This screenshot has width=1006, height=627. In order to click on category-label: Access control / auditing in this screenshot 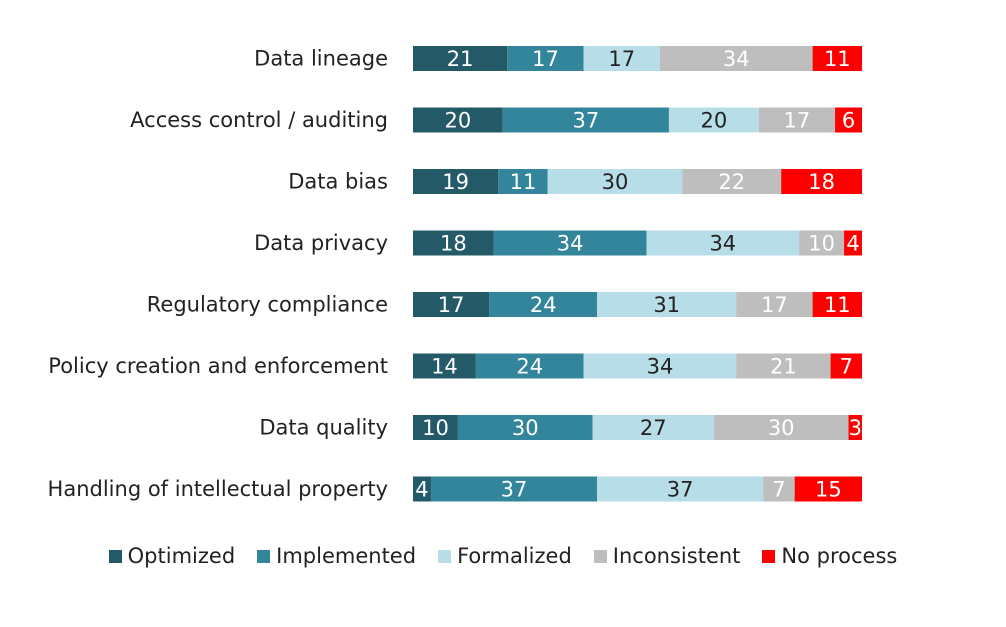, I will do `click(259, 120)`.